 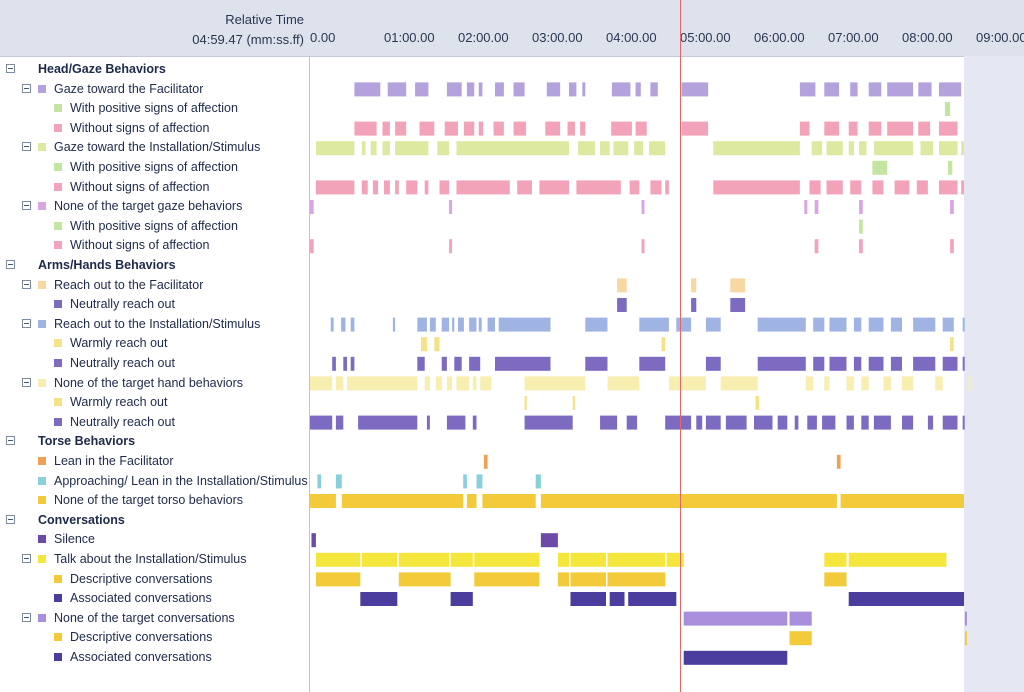 I want to click on behavior-row: Talk about the Installation/Stimulus, so click(x=154, y=559).